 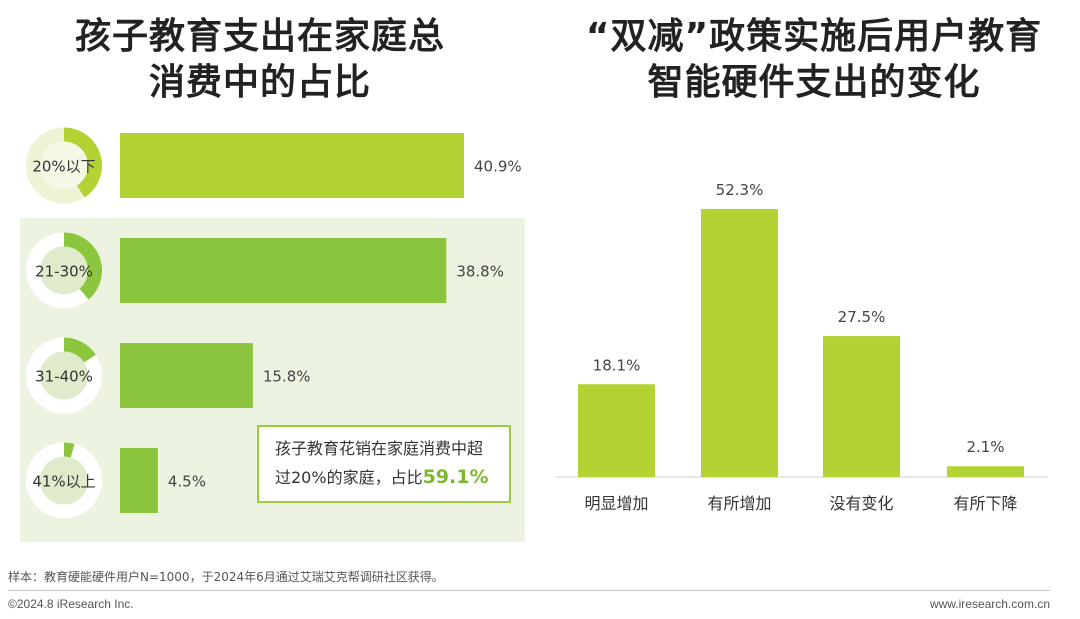 What do you see at coordinates (349, 477) in the screenshot?
I see `callout-prefix: 过20%的家庭，占比` at bounding box center [349, 477].